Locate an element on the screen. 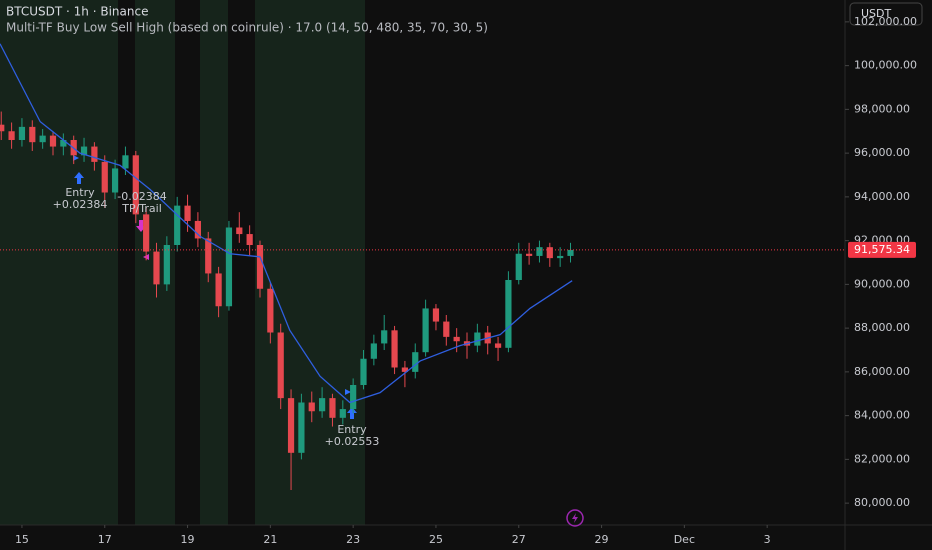  currency-button is located at coordinates (886, 14).